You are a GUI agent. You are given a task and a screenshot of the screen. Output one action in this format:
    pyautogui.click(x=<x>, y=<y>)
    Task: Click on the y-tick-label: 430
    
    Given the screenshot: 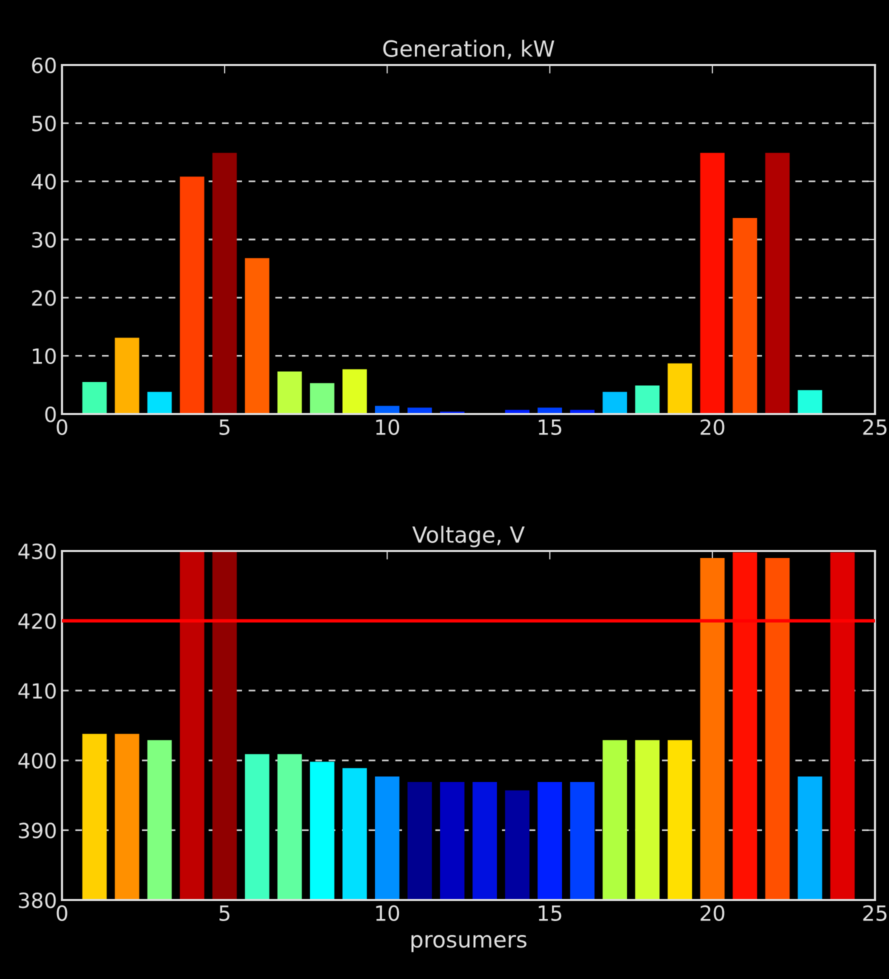 What is the action you would take?
    pyautogui.click(x=37, y=551)
    